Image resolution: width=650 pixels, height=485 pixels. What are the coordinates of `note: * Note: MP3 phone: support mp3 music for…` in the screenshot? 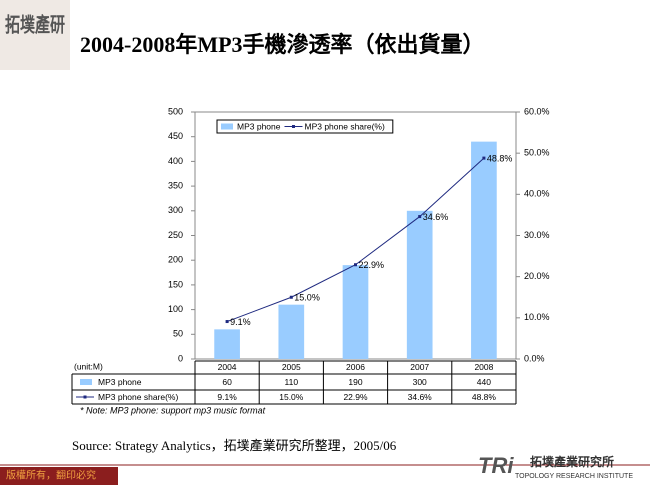 It's located at (173, 410).